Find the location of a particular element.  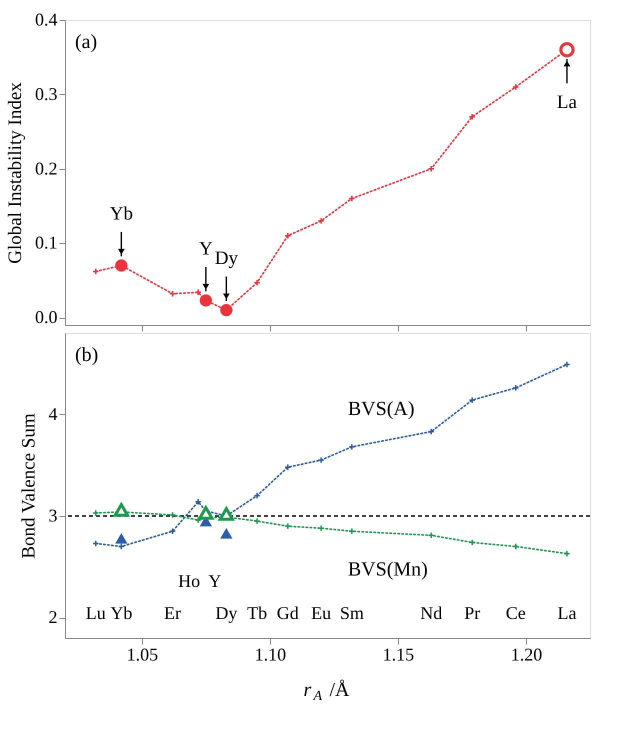

annotation: Eu is located at coordinates (321, 613).